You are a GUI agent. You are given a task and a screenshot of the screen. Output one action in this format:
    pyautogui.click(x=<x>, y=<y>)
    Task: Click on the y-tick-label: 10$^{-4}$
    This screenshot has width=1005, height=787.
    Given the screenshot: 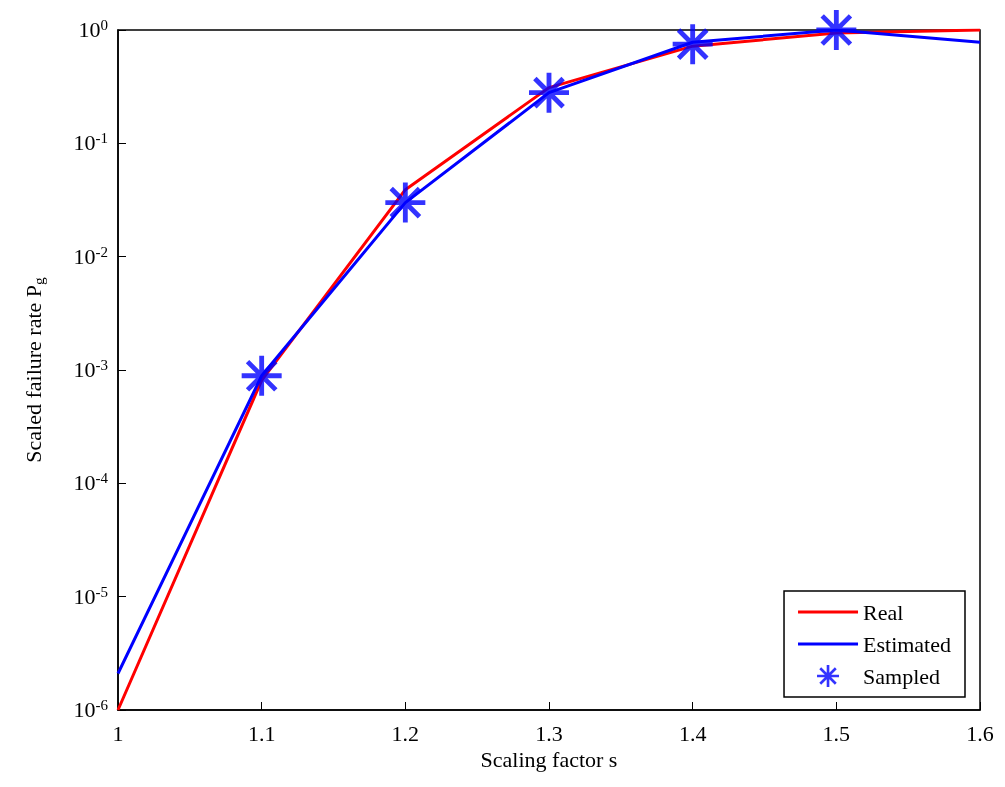 What is the action you would take?
    pyautogui.click(x=90, y=483)
    